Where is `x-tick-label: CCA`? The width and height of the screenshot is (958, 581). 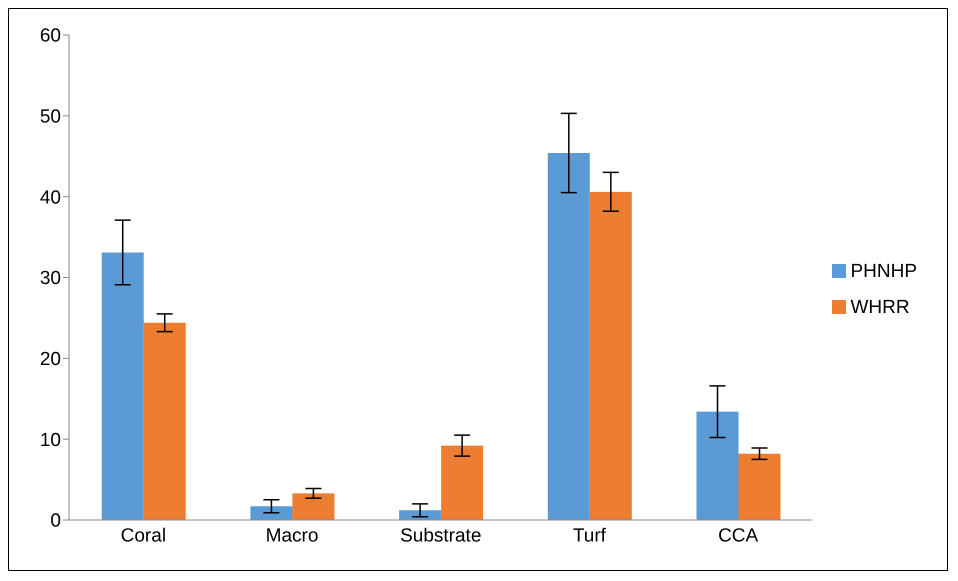
x-tick-label: CCA is located at coordinates (738, 535).